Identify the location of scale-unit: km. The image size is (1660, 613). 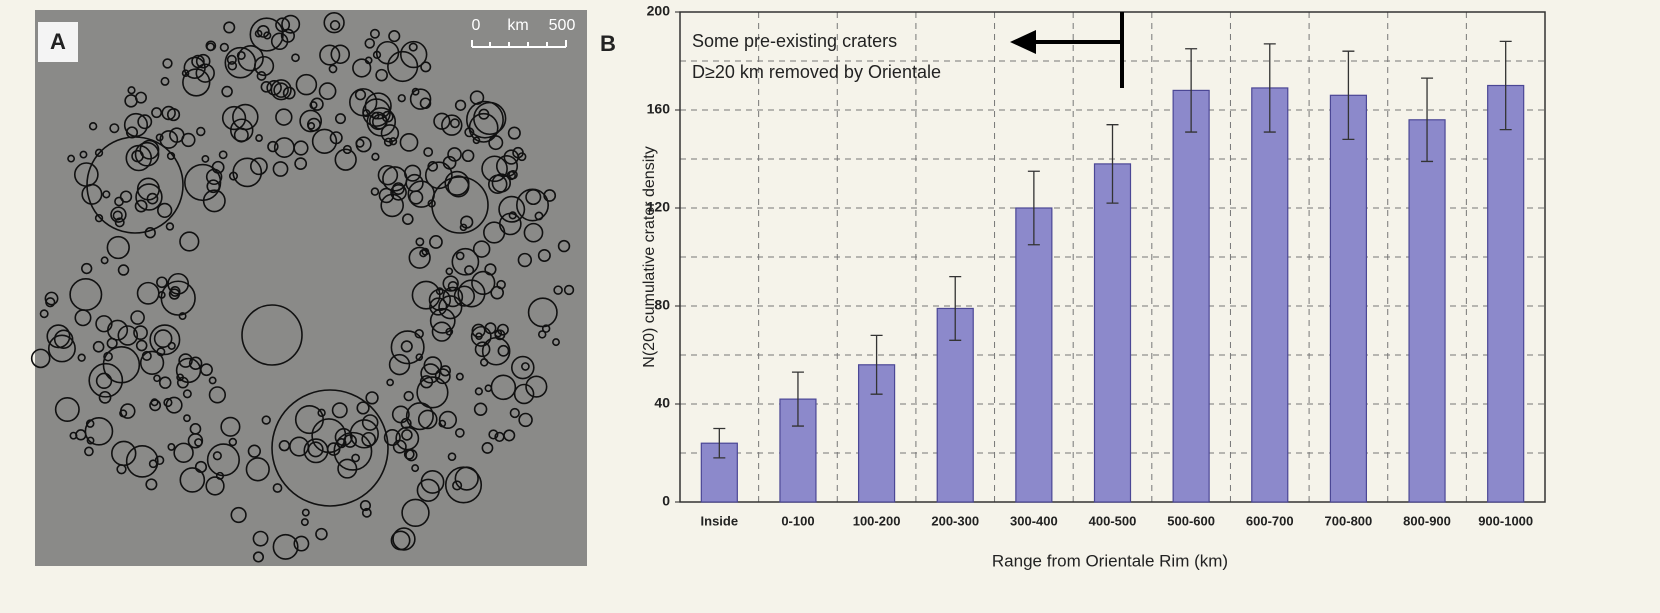
(517, 25).